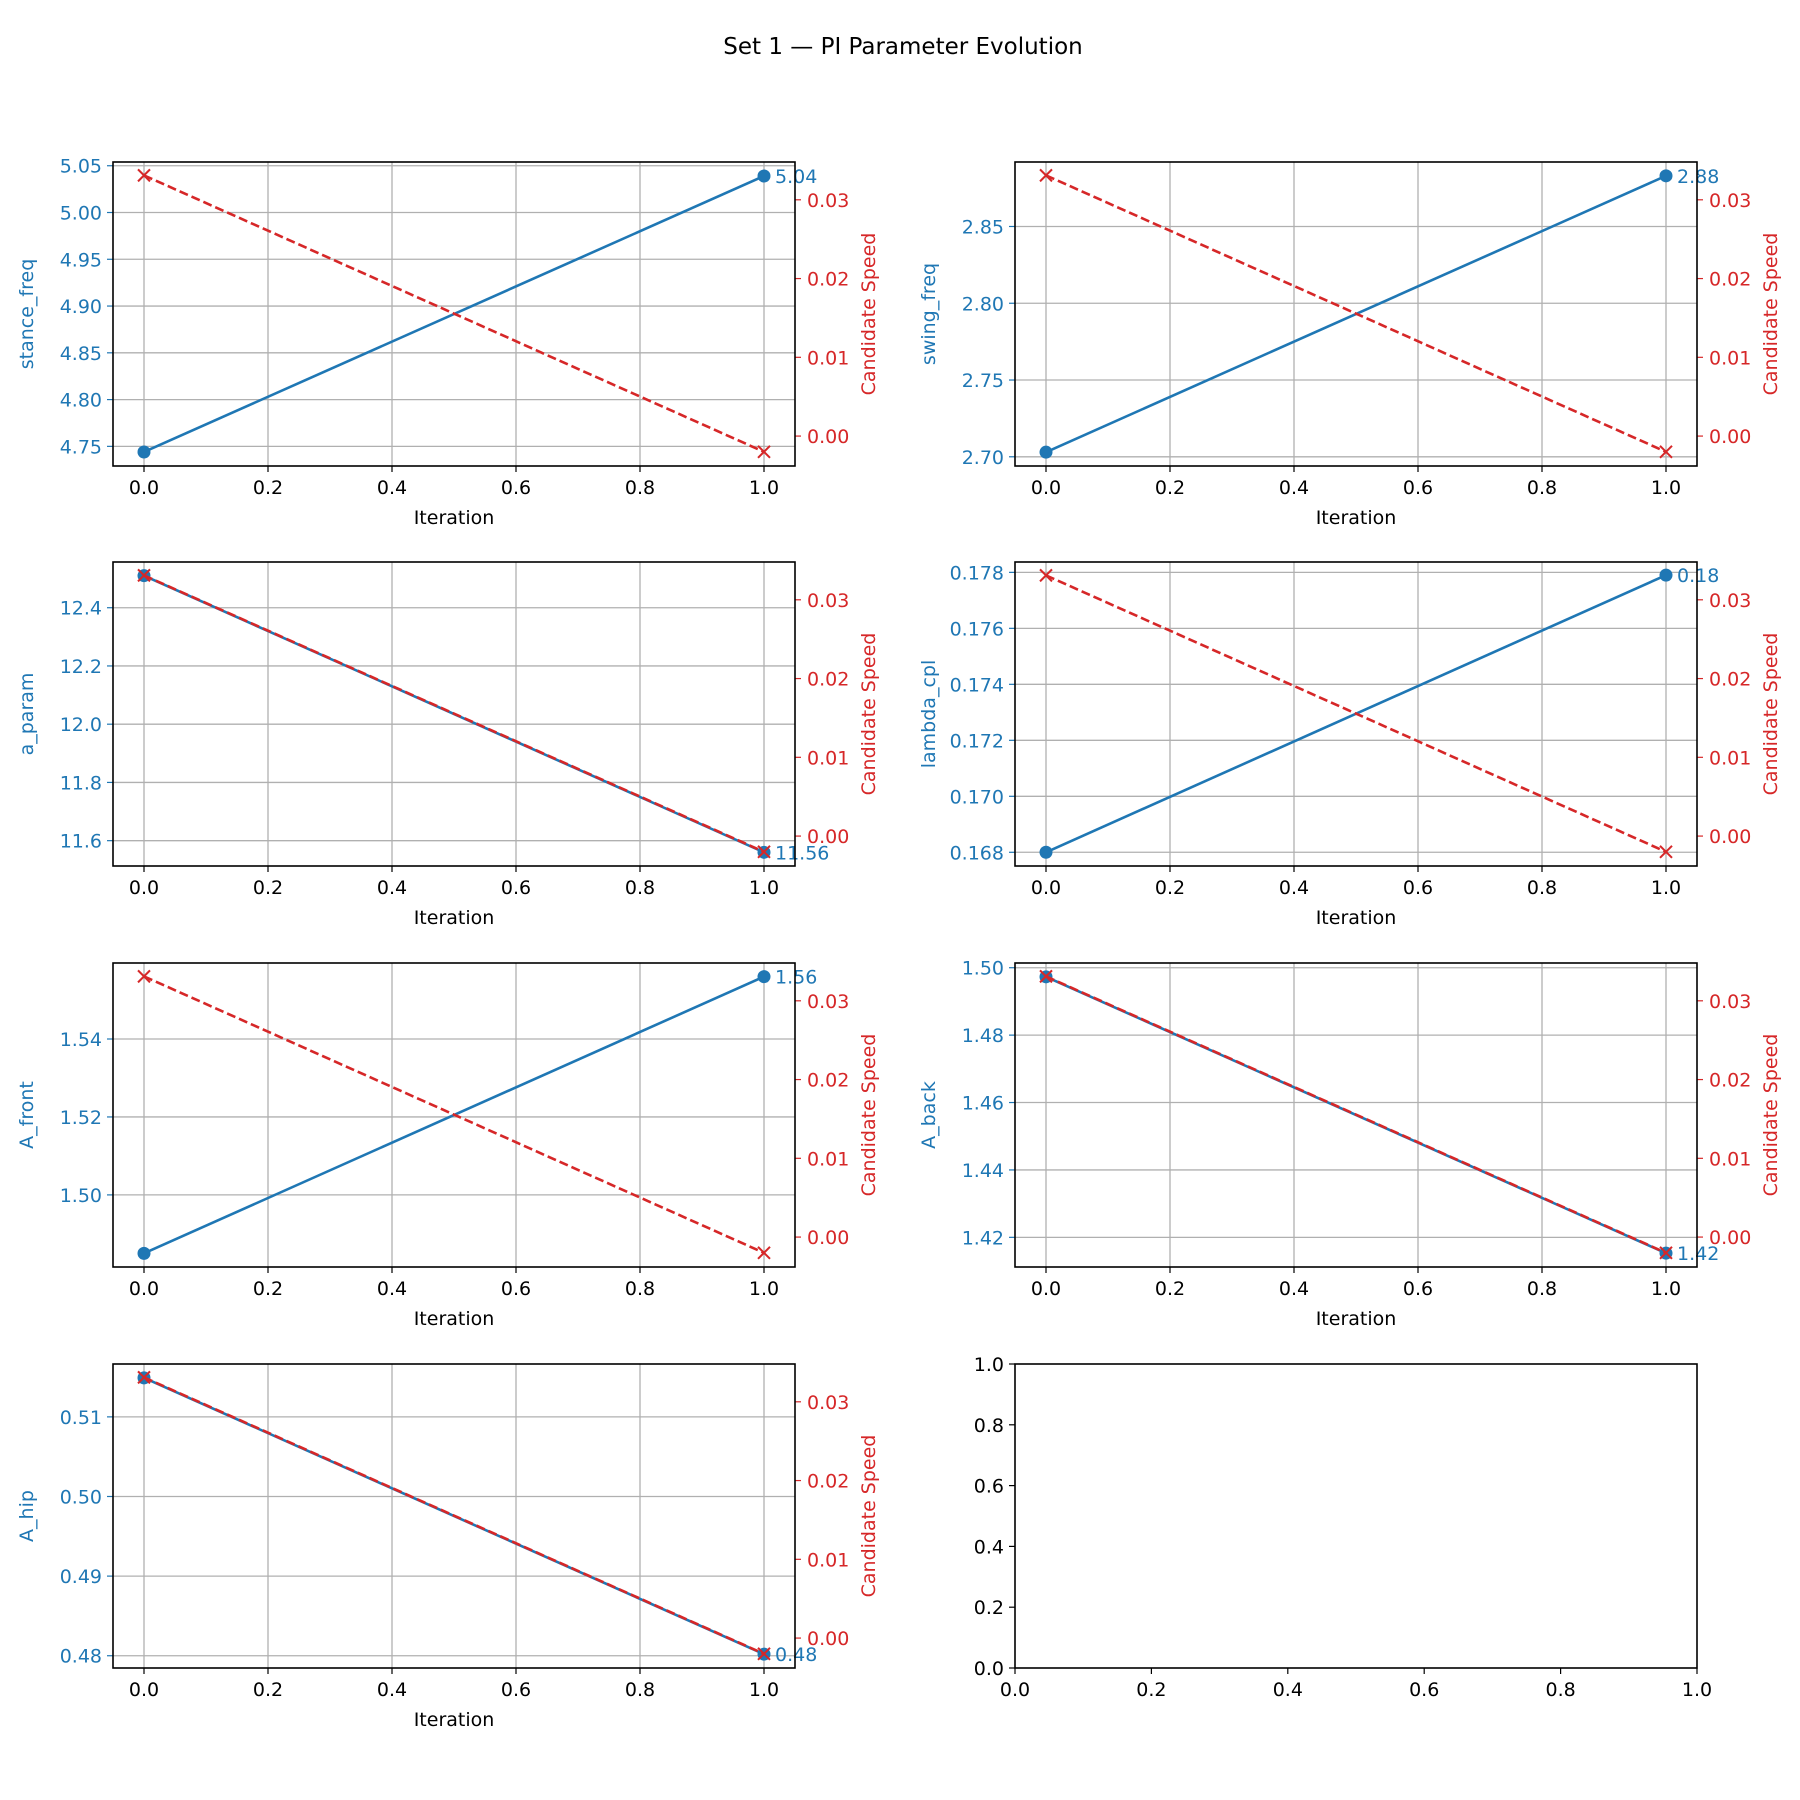 Image resolution: width=1800 pixels, height=1800 pixels. I want to click on point-annotation: 11.56, so click(802, 853).